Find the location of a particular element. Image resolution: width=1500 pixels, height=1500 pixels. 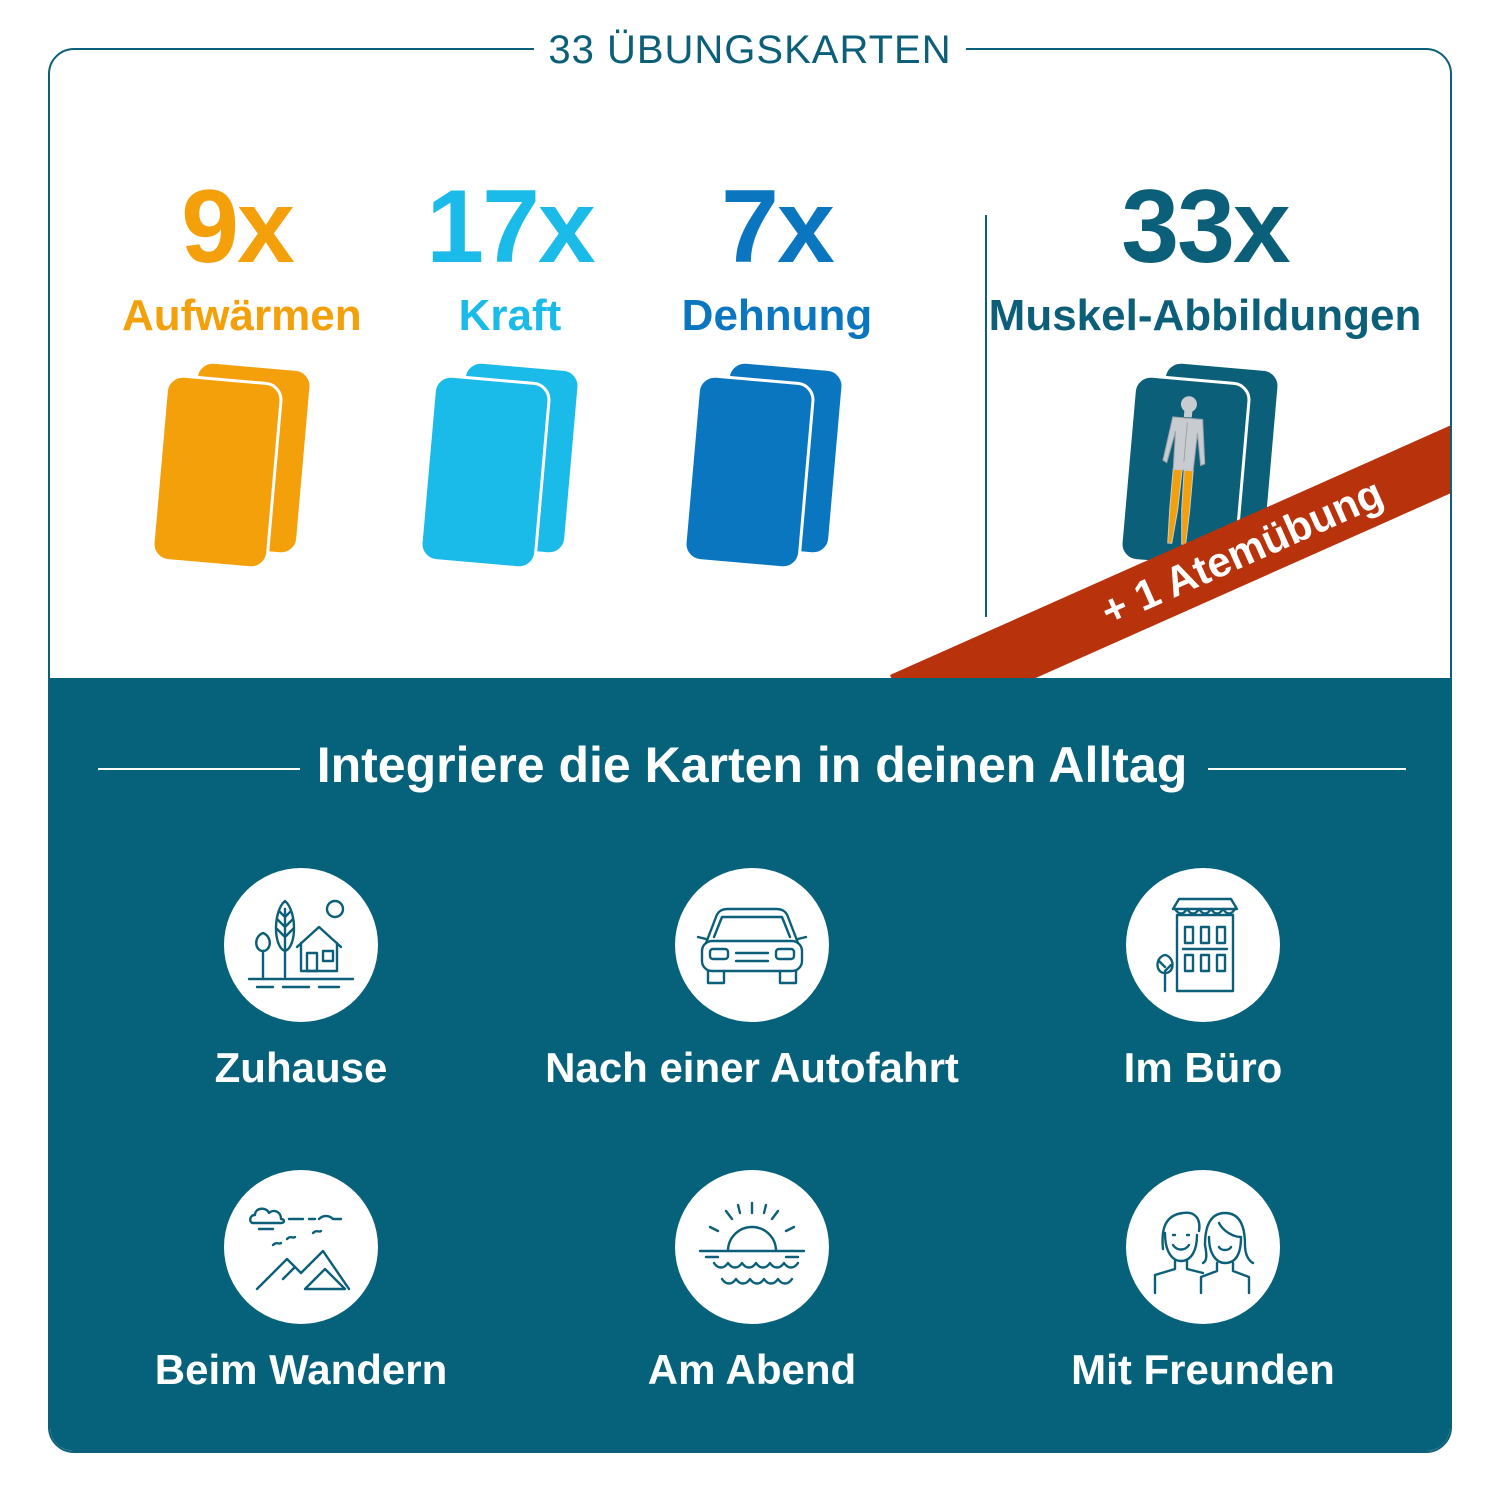

item-office: Im Büro is located at coordinates (1203, 980).